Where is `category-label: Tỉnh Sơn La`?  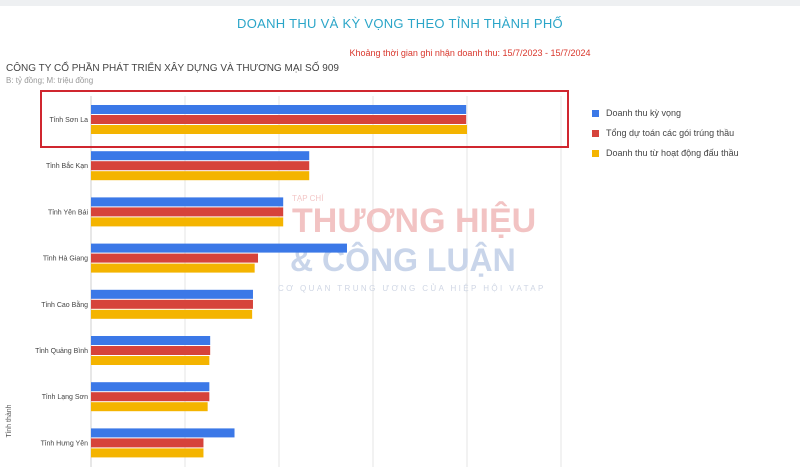
category-label: Tỉnh Sơn La is located at coordinates (69, 120).